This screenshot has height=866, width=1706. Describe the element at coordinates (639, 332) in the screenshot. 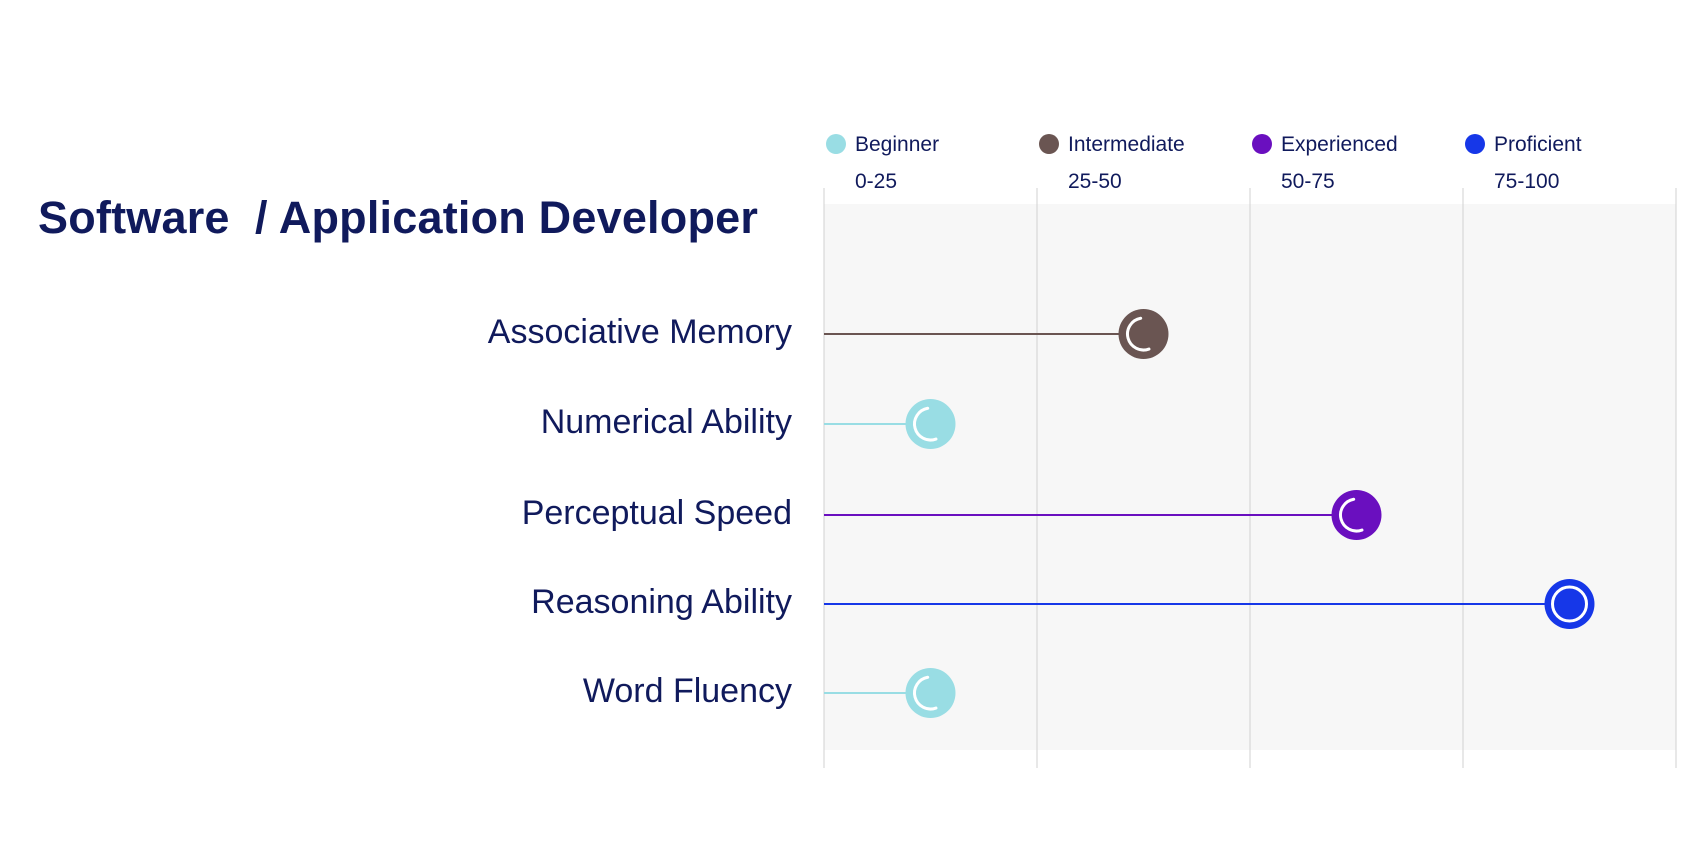

I see `row-label-associative-memory: Associative Memory` at that location.